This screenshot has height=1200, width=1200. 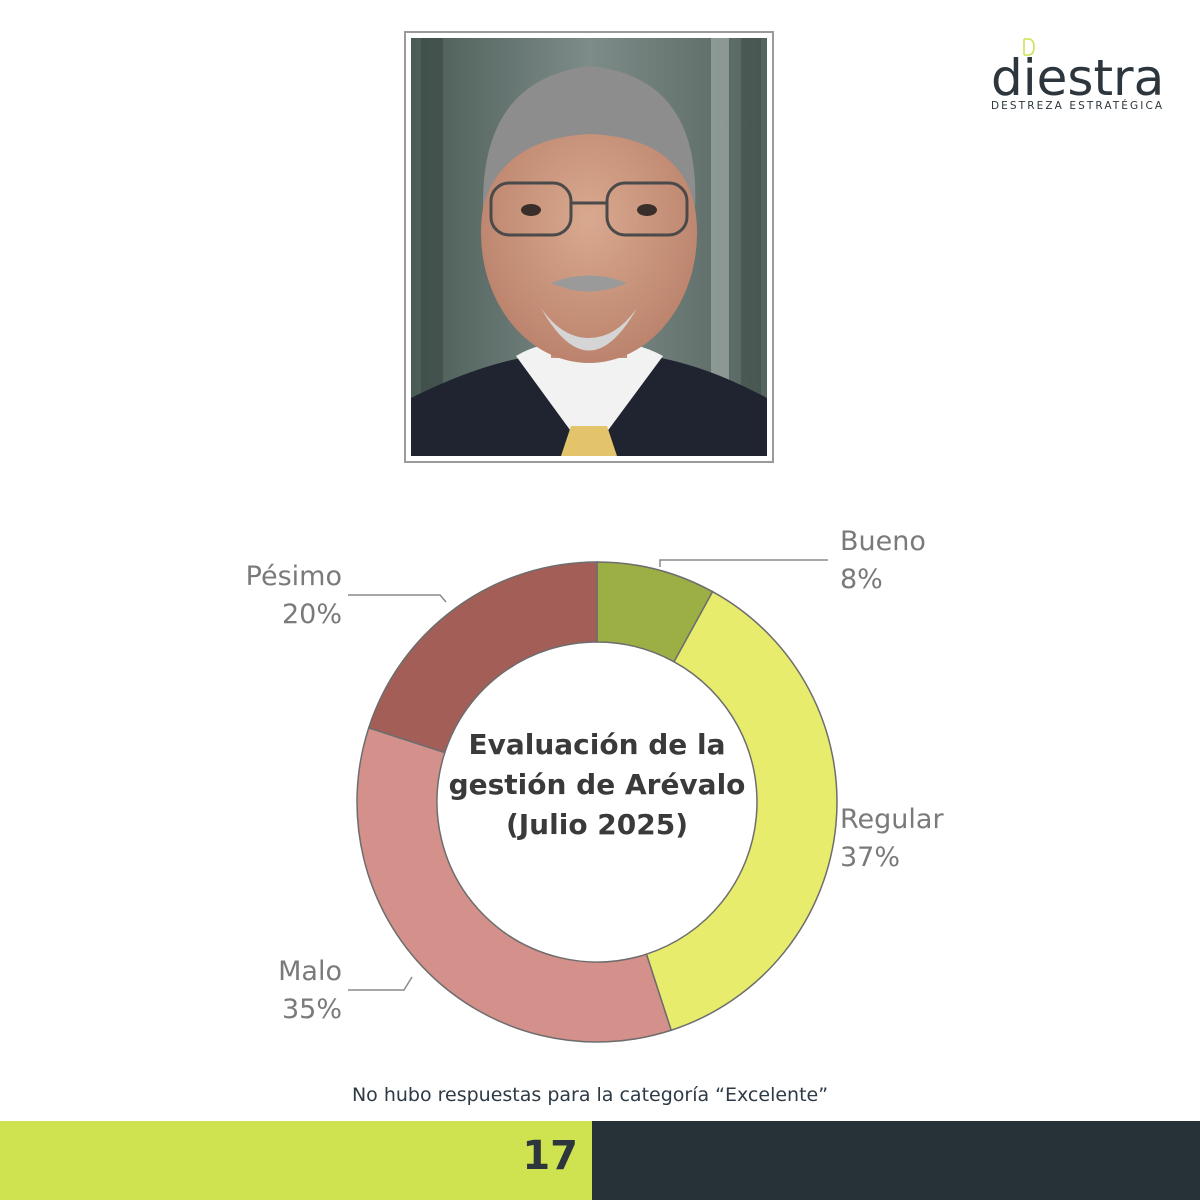 What do you see at coordinates (310, 971) in the screenshot?
I see `label-malo-name: Malo` at bounding box center [310, 971].